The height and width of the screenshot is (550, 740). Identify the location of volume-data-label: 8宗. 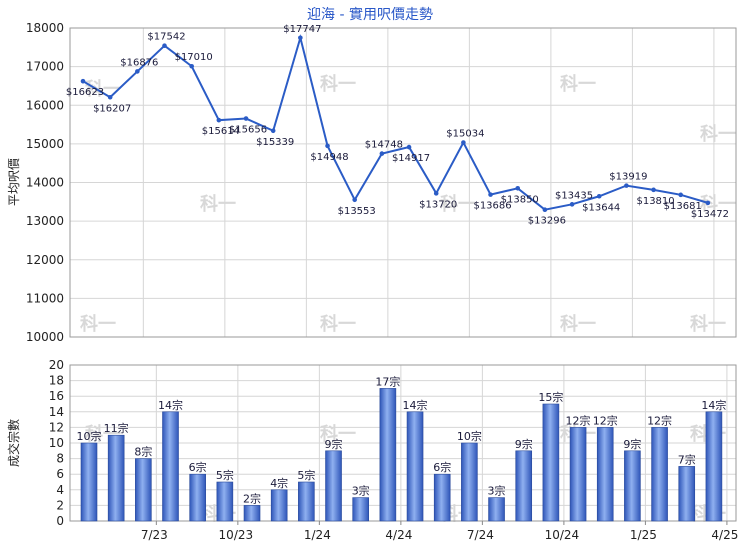
(143, 452).